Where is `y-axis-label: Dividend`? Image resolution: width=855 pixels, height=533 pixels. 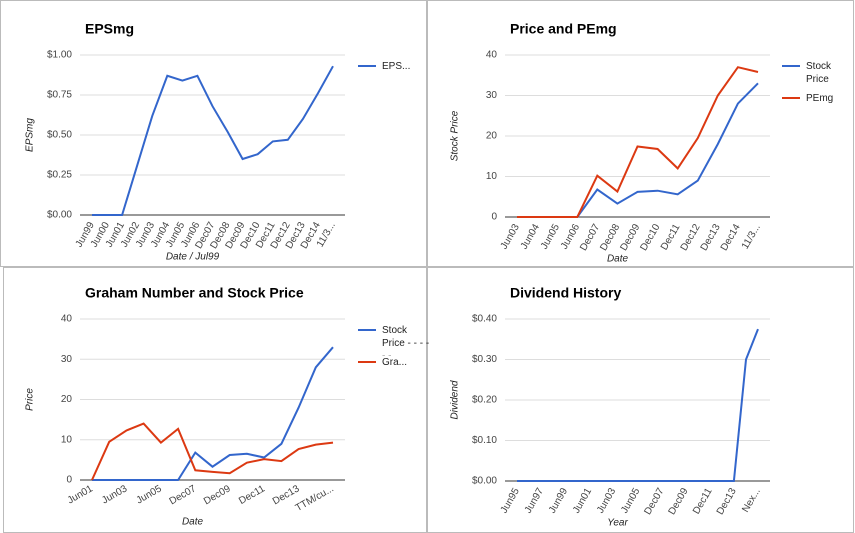
y-axis-label: Dividend is located at coordinates (455, 399).